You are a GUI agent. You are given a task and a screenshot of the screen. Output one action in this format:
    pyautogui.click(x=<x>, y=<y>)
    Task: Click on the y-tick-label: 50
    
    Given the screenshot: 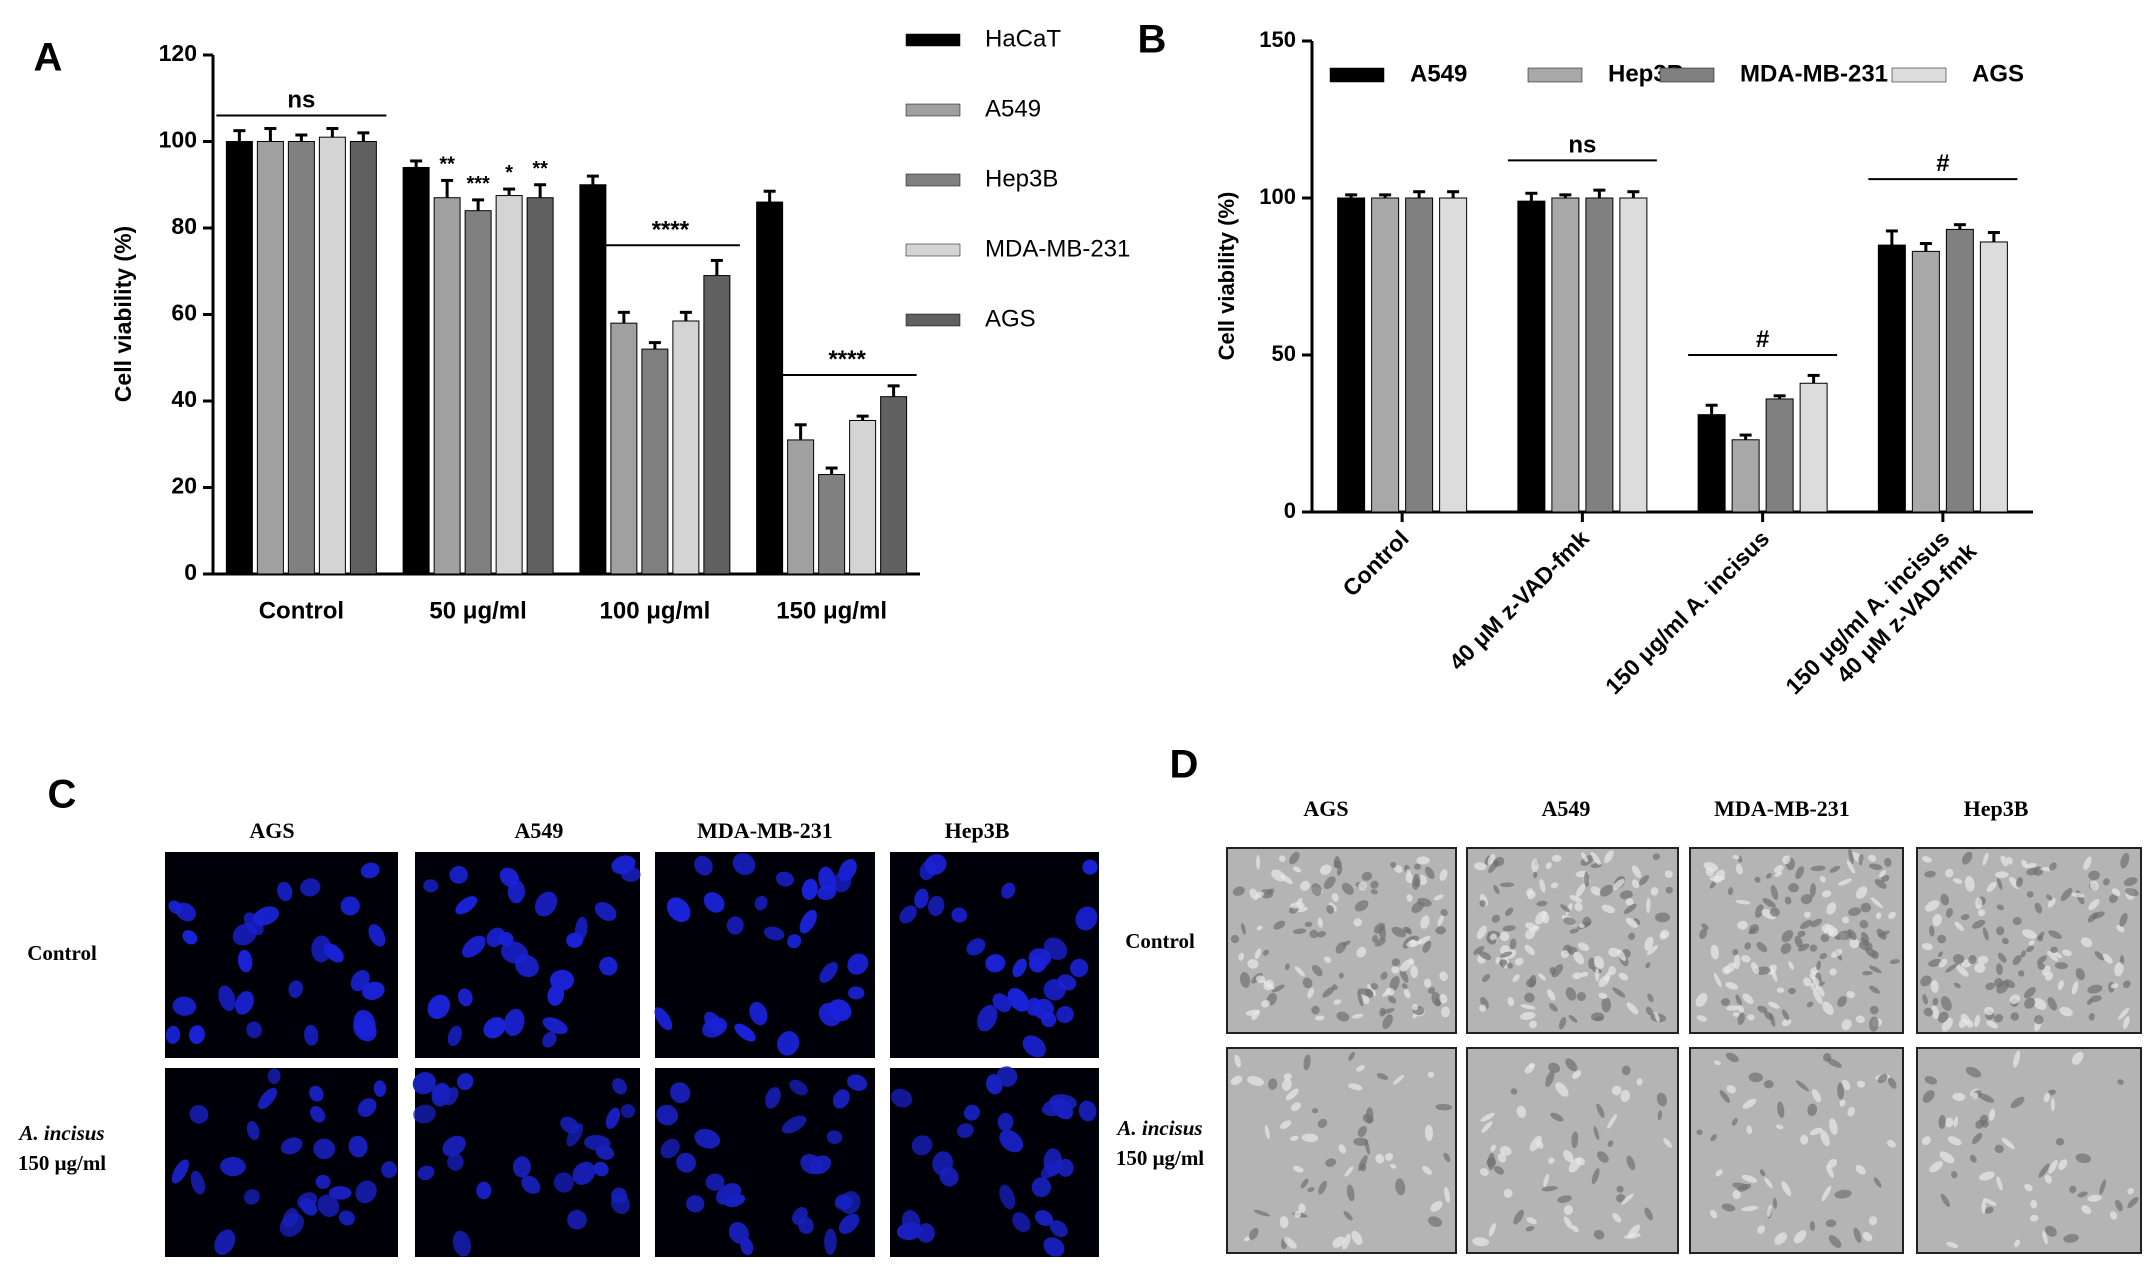 What is the action you would take?
    pyautogui.click(x=1284, y=353)
    